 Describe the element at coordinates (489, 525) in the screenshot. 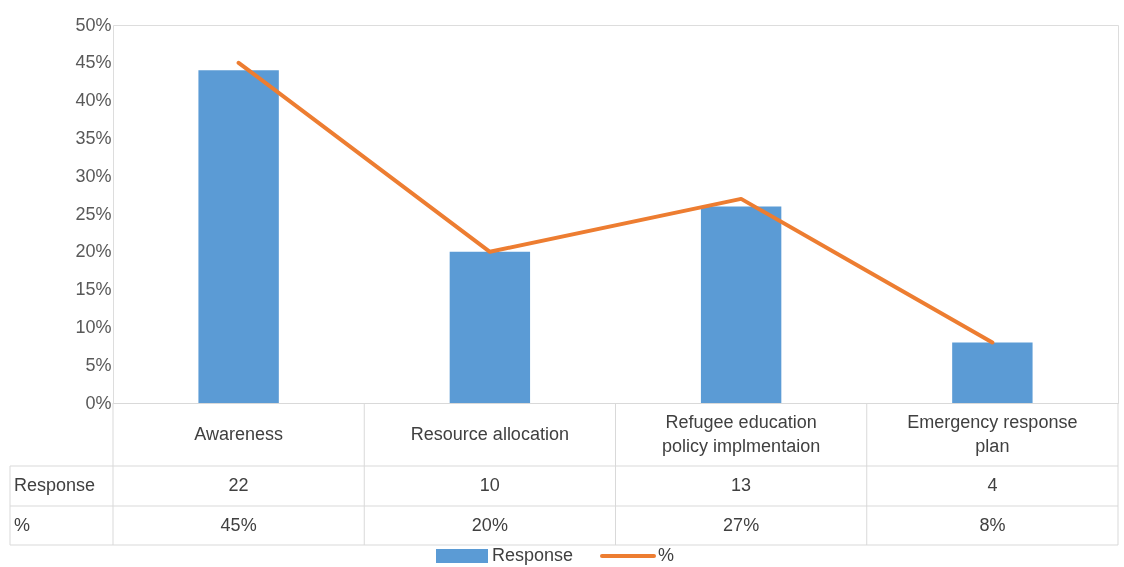

I see `data-label: 20%` at that location.